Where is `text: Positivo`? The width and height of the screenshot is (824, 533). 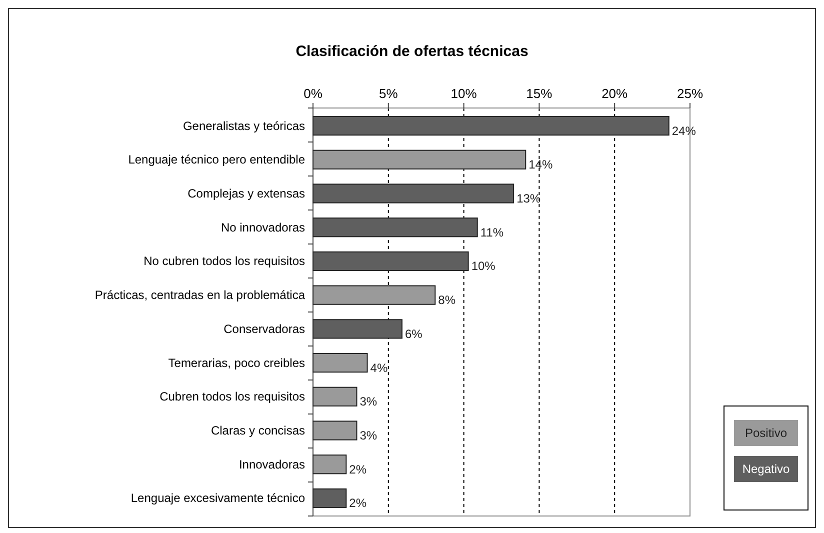 text: Positivo is located at coordinates (766, 433).